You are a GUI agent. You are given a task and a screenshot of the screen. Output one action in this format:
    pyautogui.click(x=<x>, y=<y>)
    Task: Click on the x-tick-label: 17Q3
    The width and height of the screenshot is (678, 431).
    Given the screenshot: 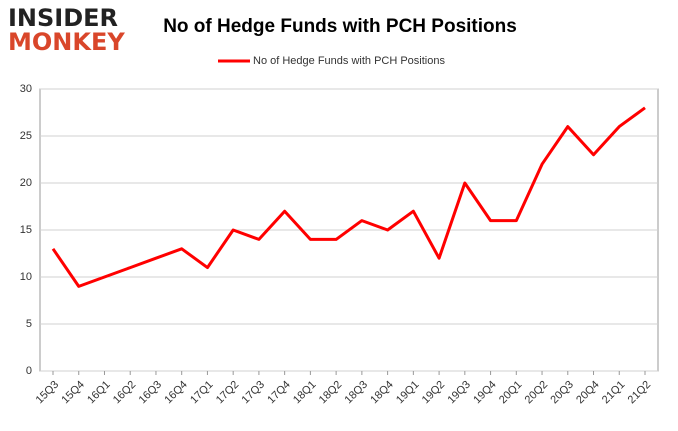 What is the action you would take?
    pyautogui.click(x=254, y=393)
    